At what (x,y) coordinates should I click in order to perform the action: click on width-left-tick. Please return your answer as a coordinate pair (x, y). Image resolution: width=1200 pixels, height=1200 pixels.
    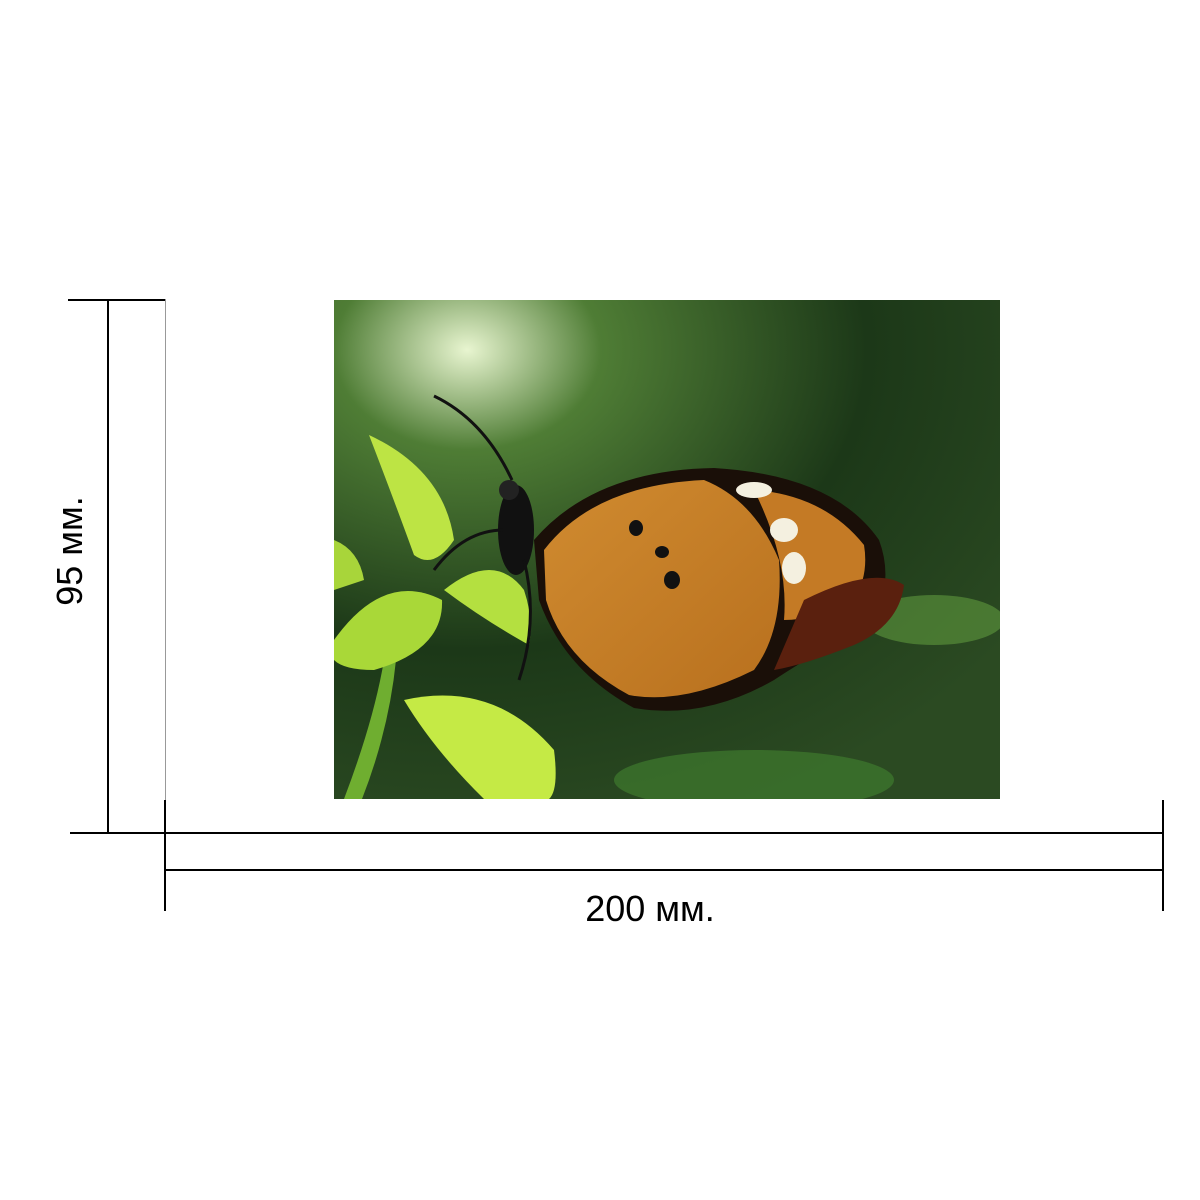
    Looking at the image, I should click on (165, 855).